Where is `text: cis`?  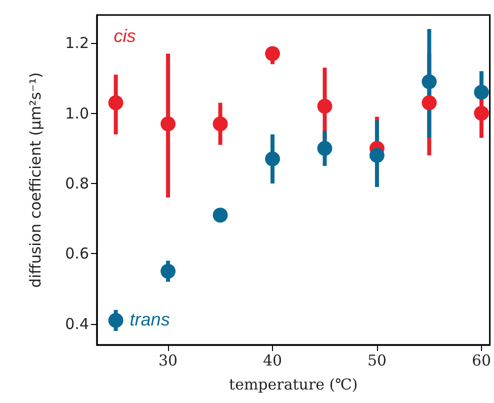
text: cis is located at coordinates (125, 36).